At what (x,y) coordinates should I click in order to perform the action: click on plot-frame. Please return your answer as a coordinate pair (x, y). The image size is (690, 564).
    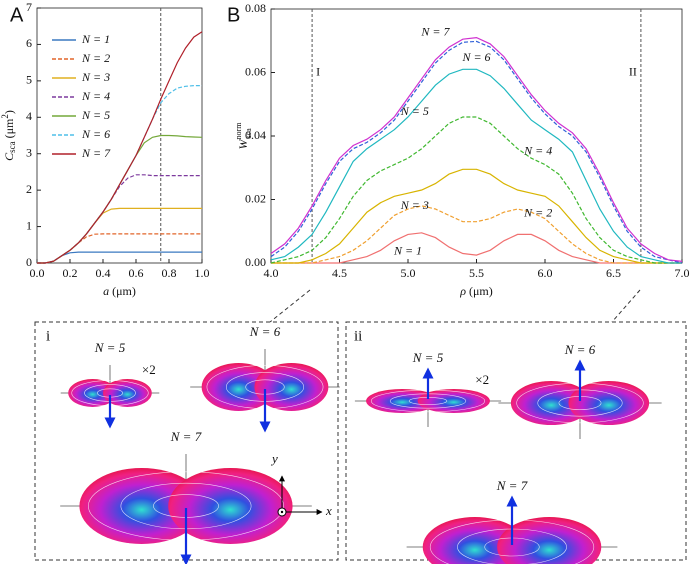
    Looking at the image, I should click on (119, 135).